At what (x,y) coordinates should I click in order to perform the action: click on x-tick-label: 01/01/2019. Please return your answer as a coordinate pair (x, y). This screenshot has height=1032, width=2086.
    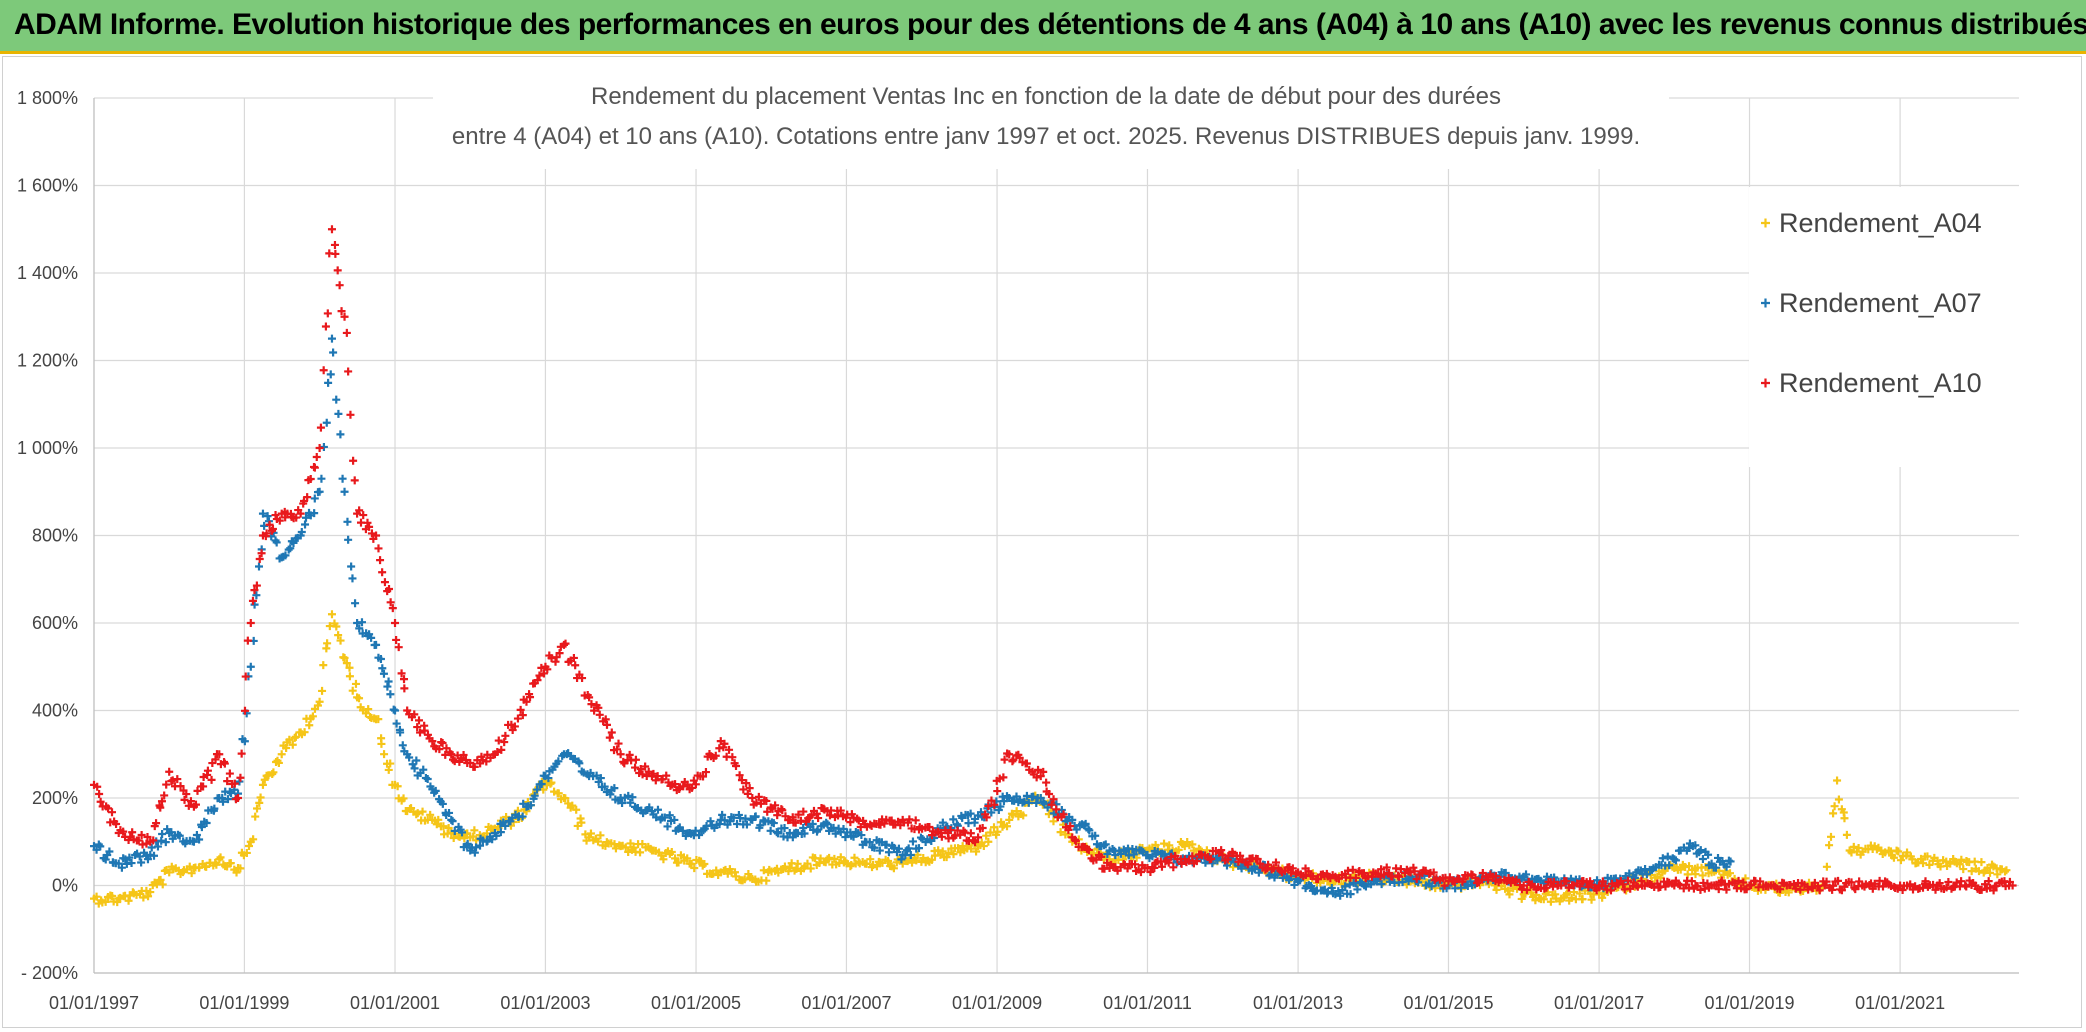
    Looking at the image, I should click on (1749, 1003).